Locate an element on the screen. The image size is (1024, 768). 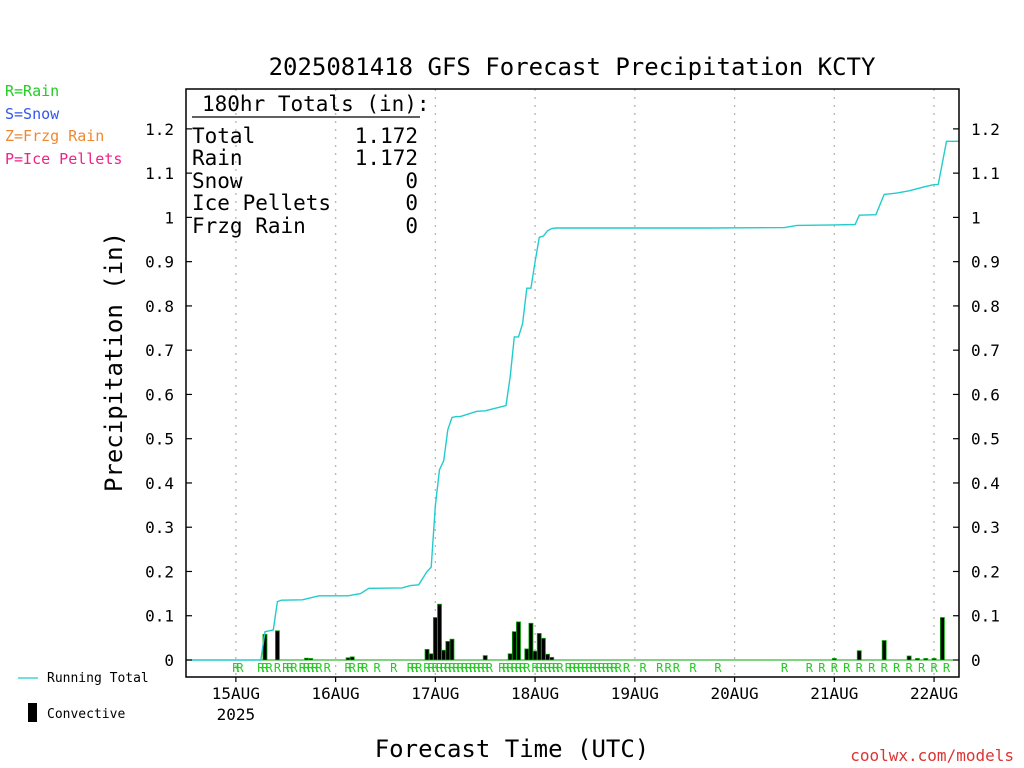
y-tick-label-left: 1.1 is located at coordinates (159, 173).